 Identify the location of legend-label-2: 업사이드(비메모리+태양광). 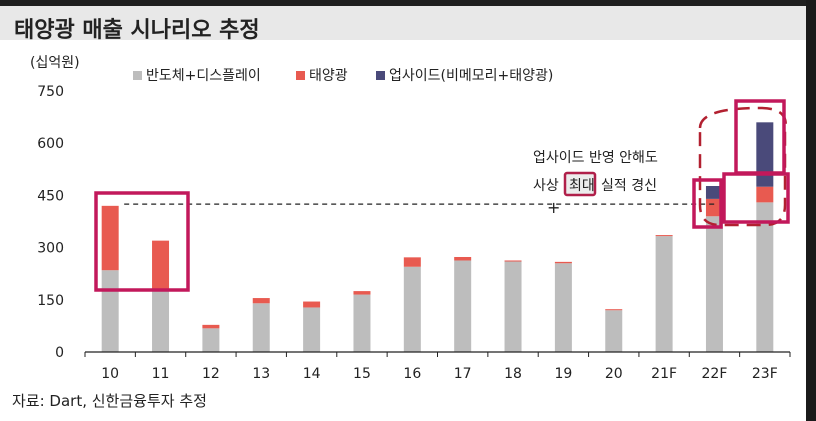
(471, 76).